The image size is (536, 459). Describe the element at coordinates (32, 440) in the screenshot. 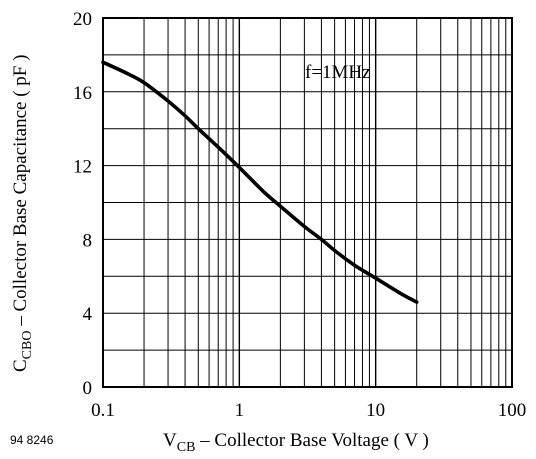

I see `figure-id: 94 8246` at that location.